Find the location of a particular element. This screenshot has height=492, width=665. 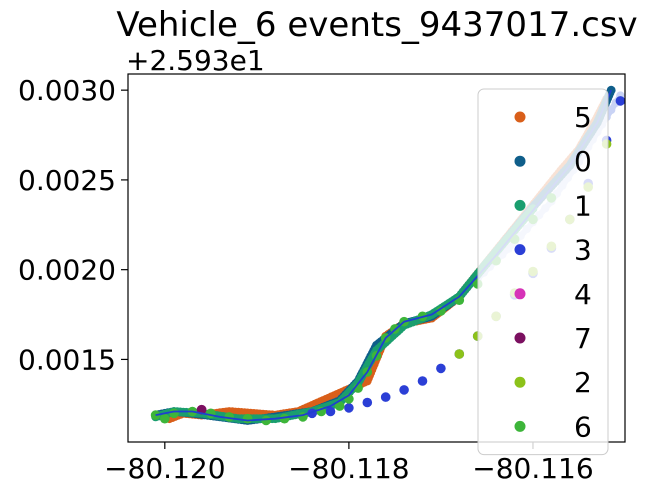

legend-label: 6 is located at coordinates (583, 426).